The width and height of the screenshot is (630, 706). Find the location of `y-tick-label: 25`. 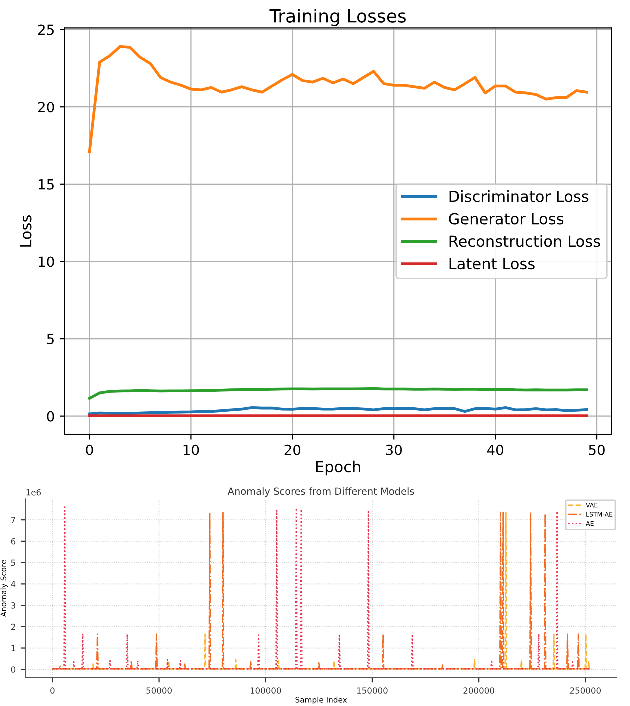

y-tick-label: 25 is located at coordinates (46, 30).